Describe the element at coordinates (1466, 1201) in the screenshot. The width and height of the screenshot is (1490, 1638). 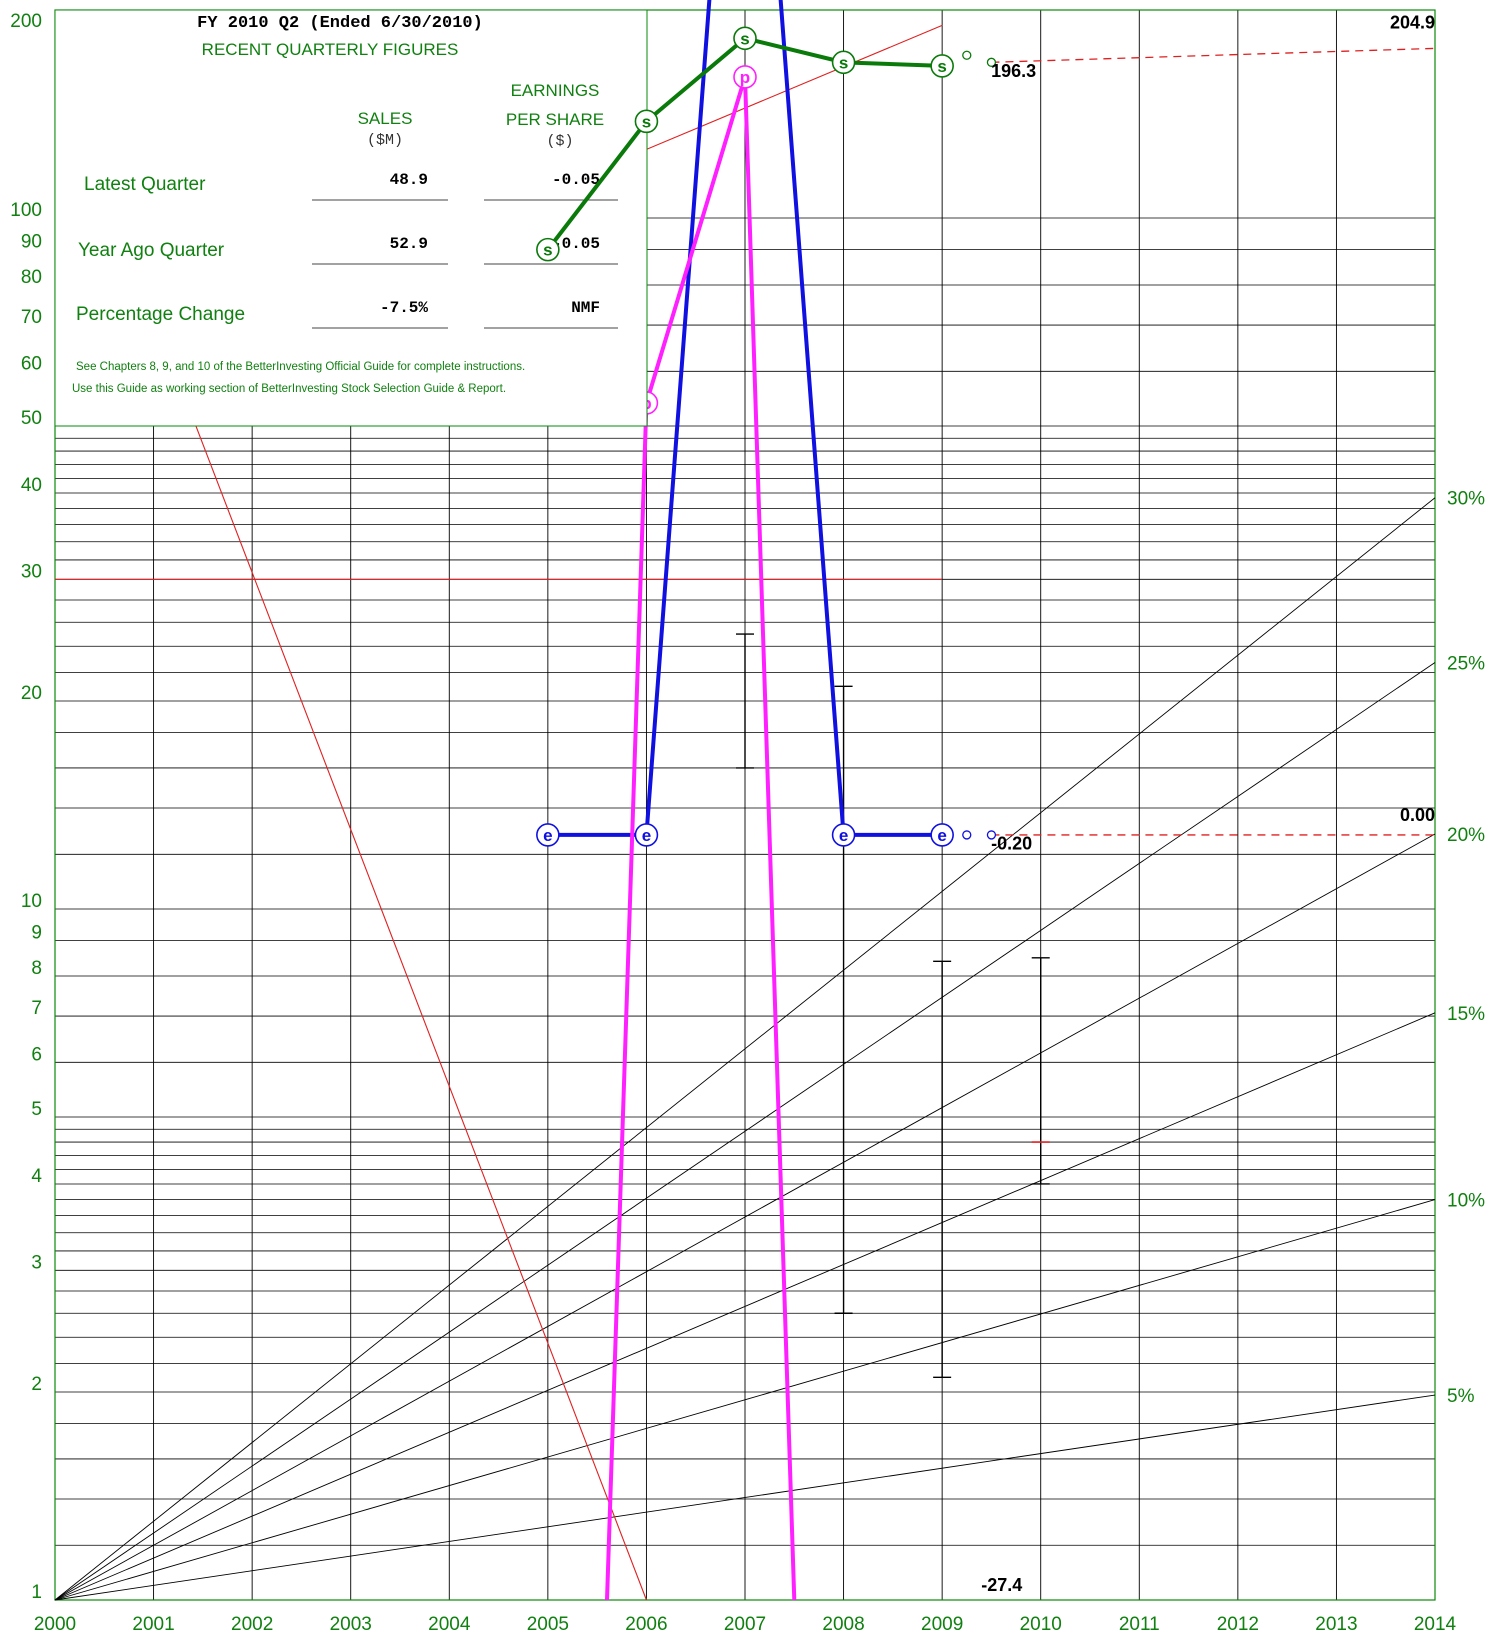
I see `growth-rate-label: 10%` at that location.